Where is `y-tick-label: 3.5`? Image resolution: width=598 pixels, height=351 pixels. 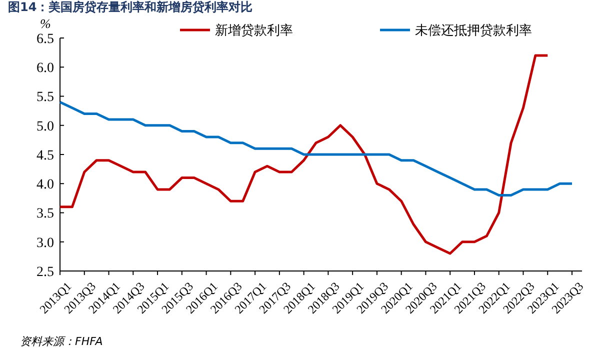 y-tick-label: 3.5 is located at coordinates (45, 214).